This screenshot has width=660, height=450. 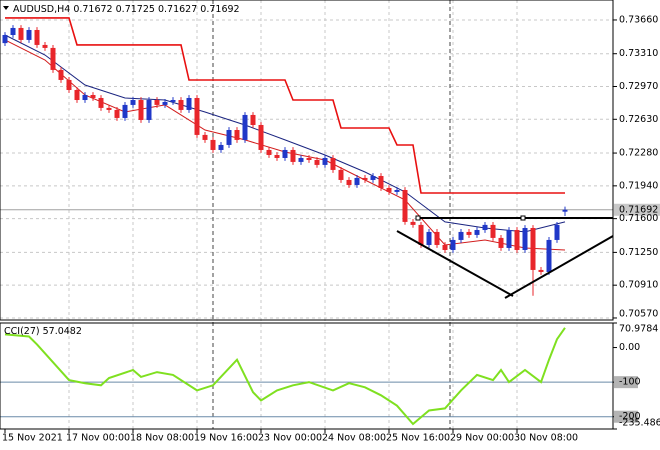 What do you see at coordinates (32, 438) in the screenshot?
I see `x-tick-label: 15 Nov 2021` at bounding box center [32, 438].